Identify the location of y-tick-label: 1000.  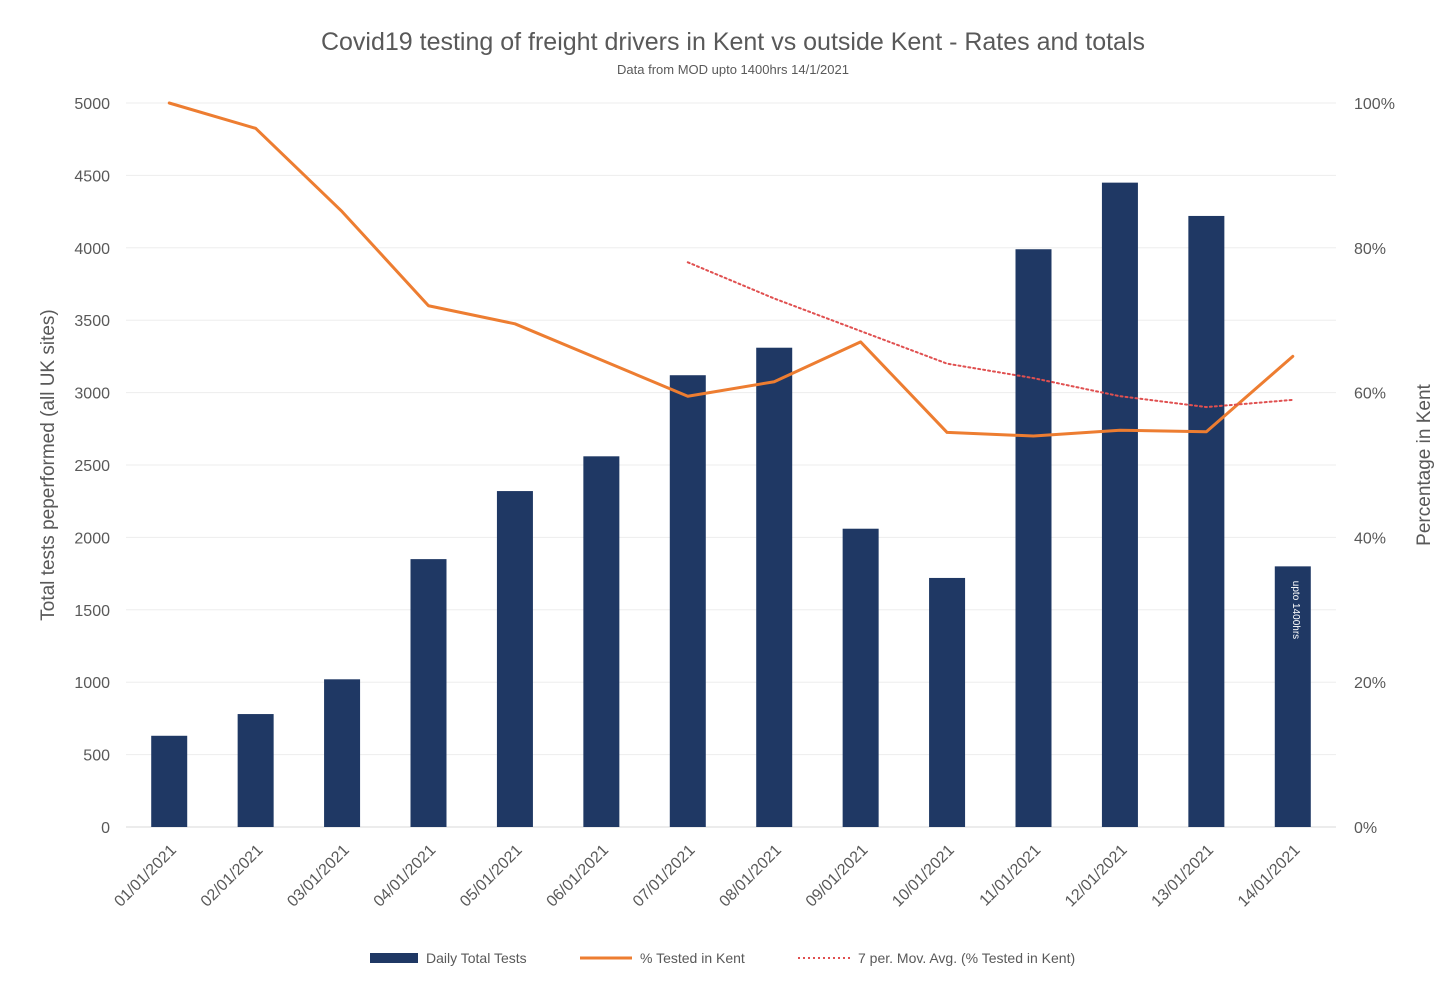
(92, 683).